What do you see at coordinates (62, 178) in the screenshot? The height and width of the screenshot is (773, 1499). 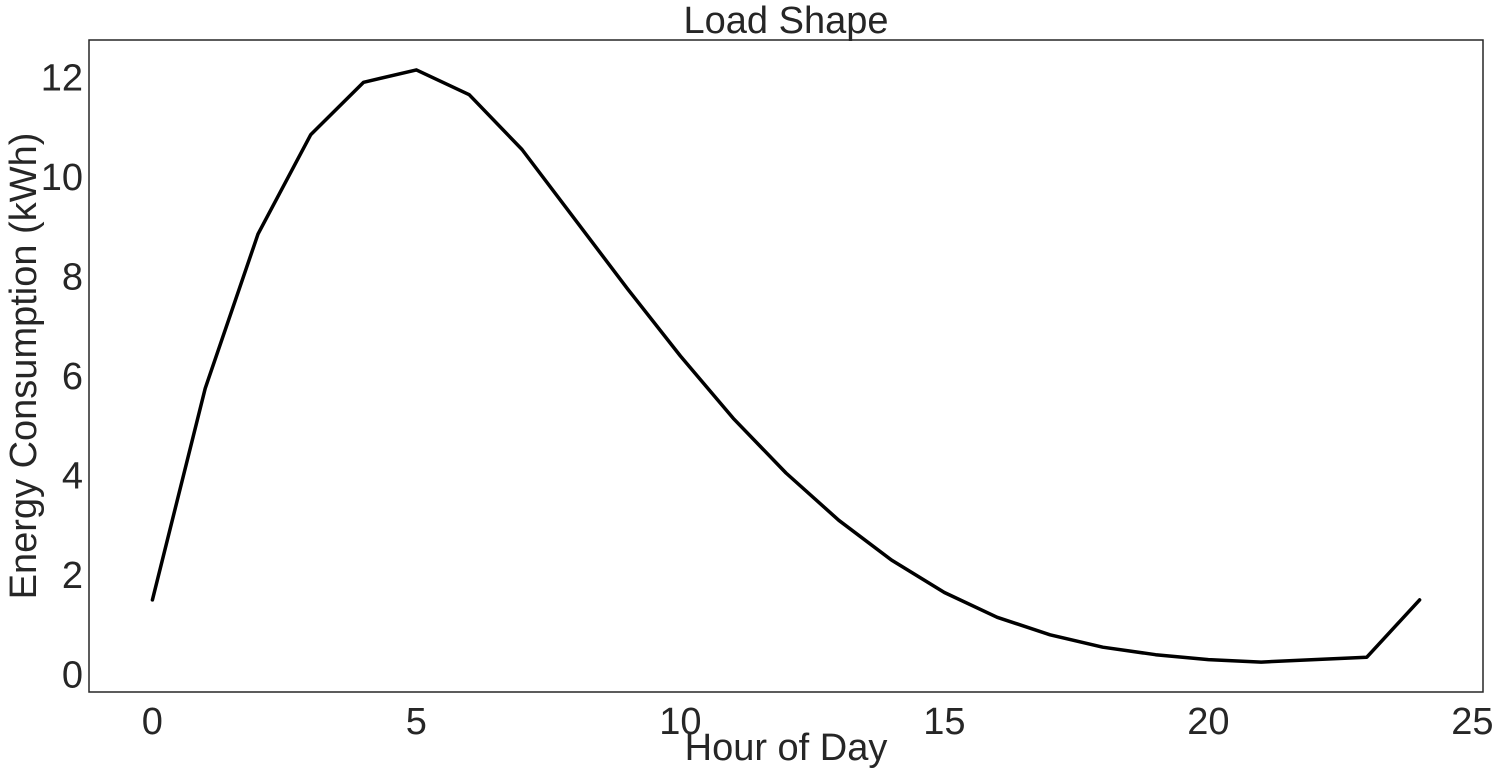 I see `y-tick-label: 10` at bounding box center [62, 178].